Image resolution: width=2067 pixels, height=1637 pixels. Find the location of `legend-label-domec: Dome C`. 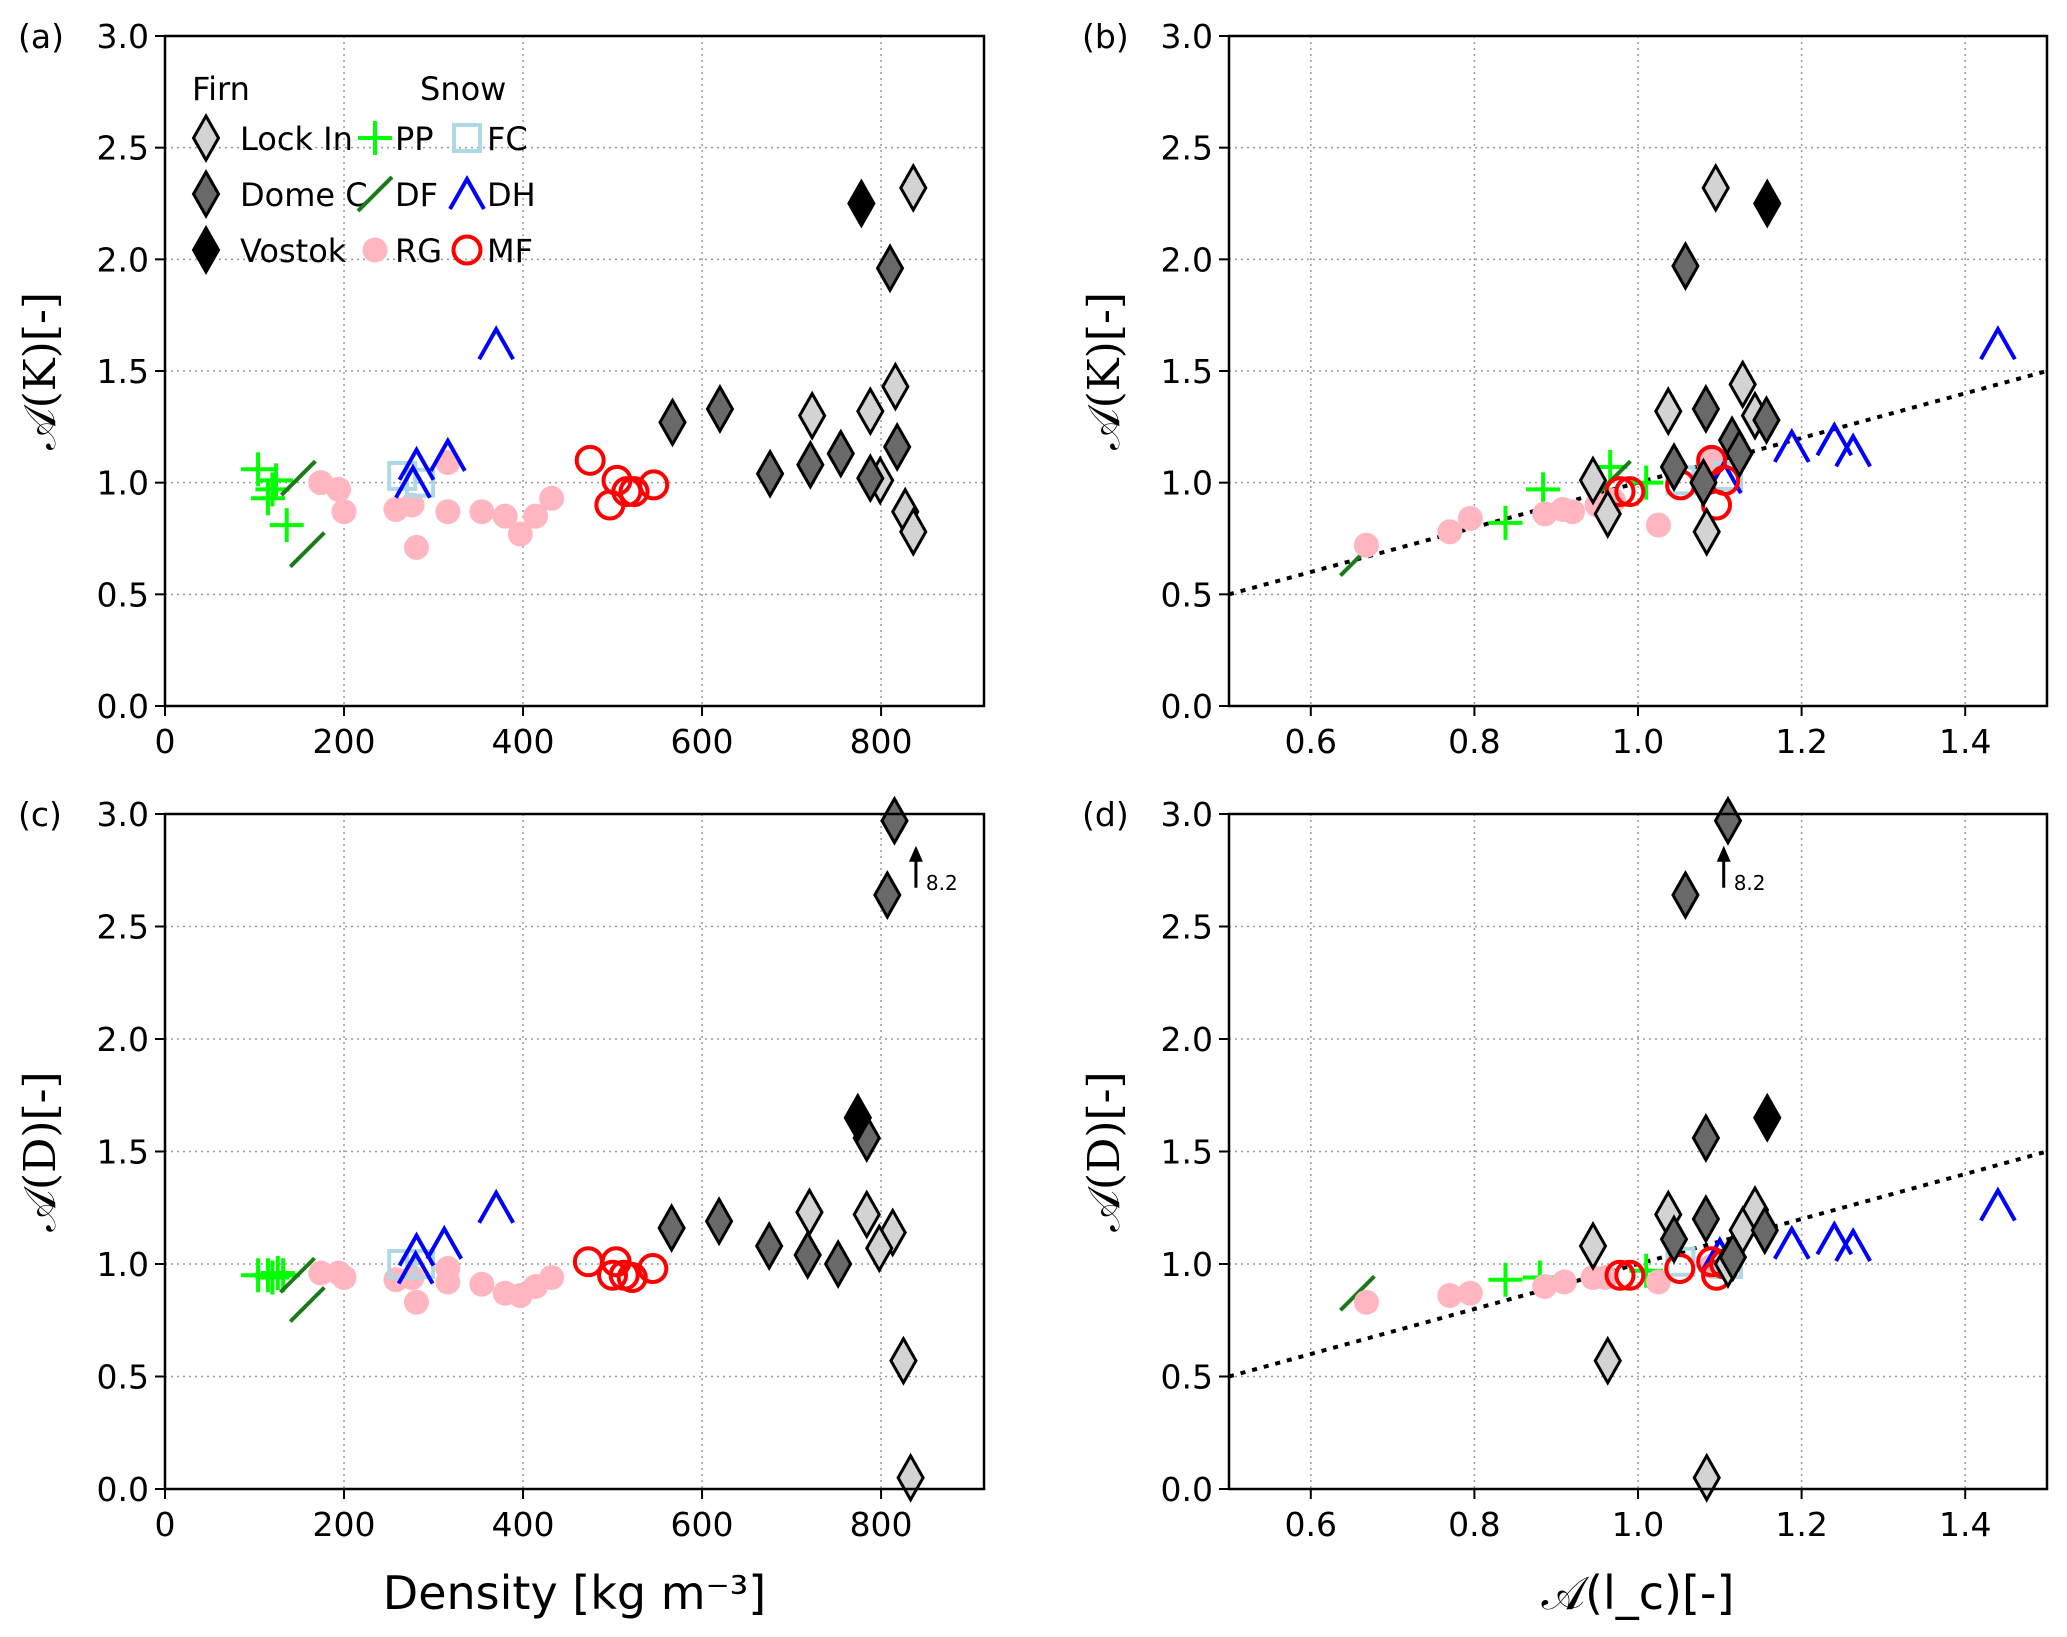

legend-label-domec: Dome C is located at coordinates (304, 195).